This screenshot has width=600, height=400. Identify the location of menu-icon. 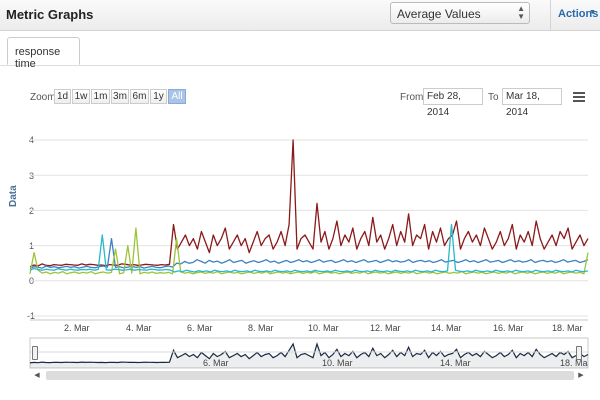
(579, 97).